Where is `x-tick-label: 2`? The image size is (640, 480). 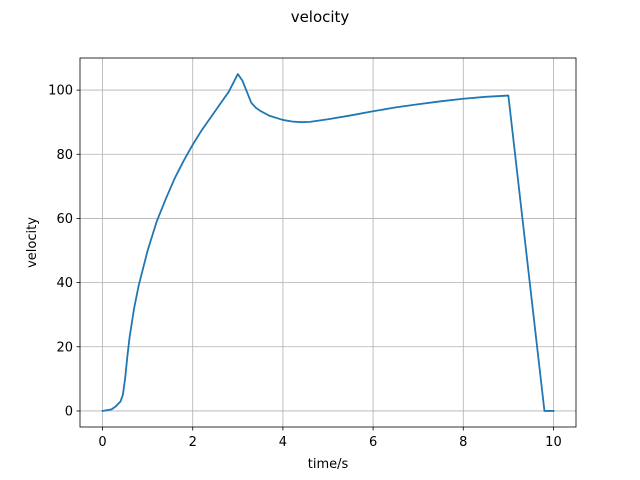 x-tick-label: 2 is located at coordinates (193, 442).